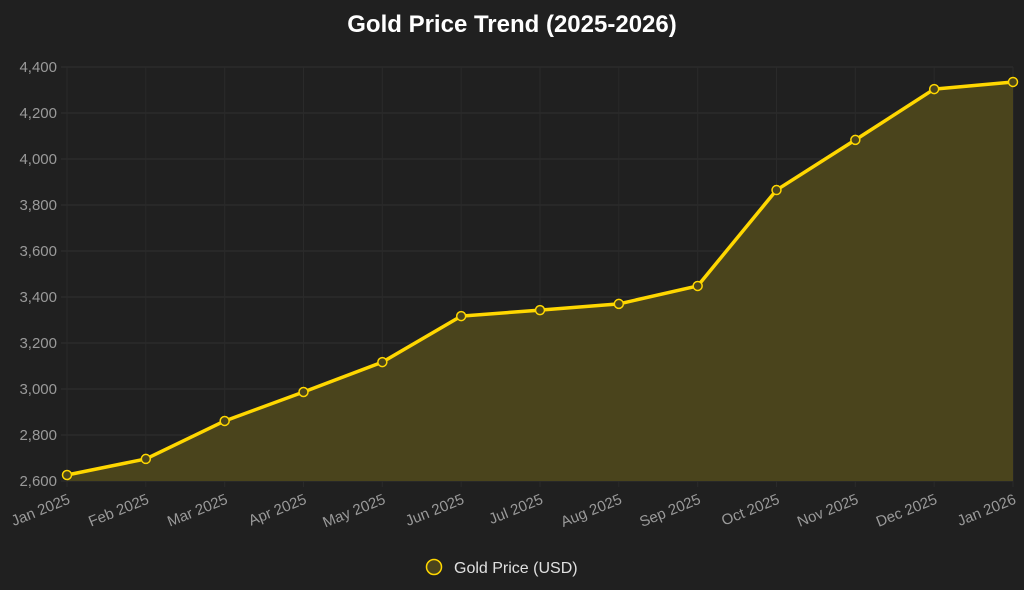  I want to click on x-tick-label: Apr 2025, so click(277, 510).